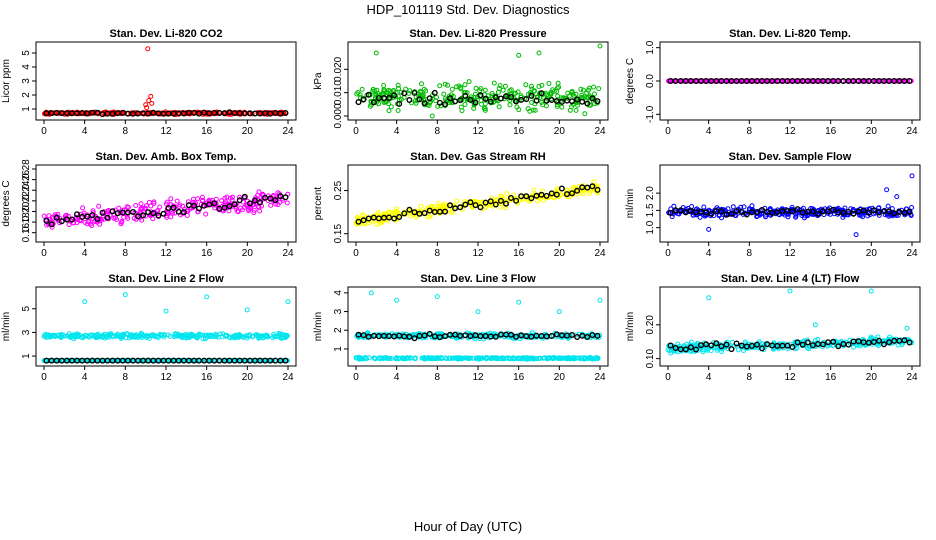 This screenshot has width=936, height=540. What do you see at coordinates (650, 210) in the screenshot?
I see `y-tick-label: 1.5` at bounding box center [650, 210].